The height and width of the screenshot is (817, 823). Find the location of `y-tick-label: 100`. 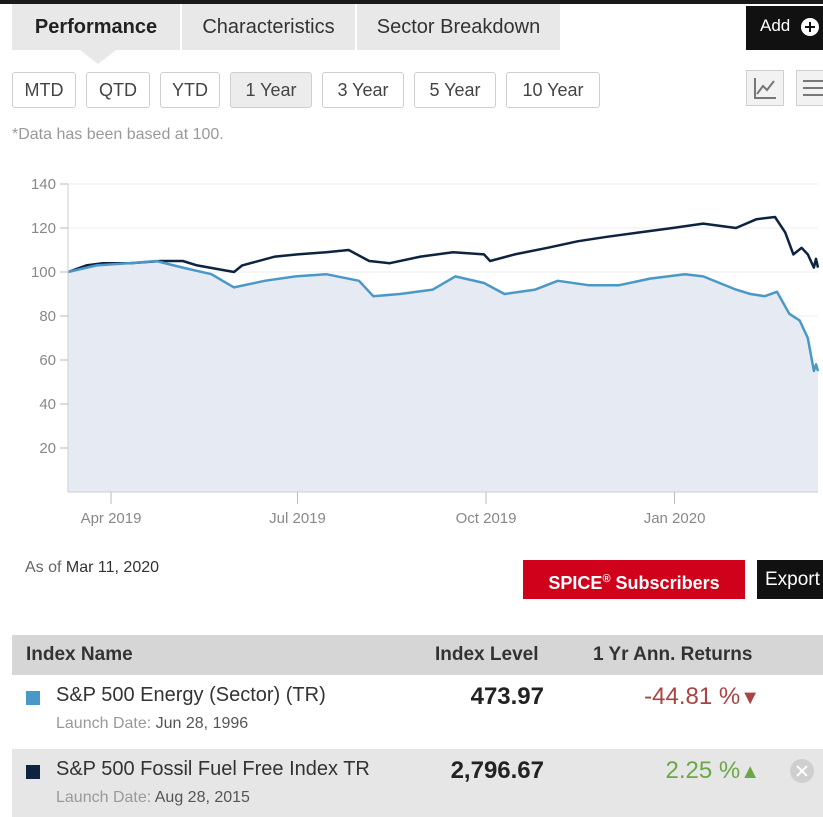

y-tick-label: 100 is located at coordinates (43, 272).